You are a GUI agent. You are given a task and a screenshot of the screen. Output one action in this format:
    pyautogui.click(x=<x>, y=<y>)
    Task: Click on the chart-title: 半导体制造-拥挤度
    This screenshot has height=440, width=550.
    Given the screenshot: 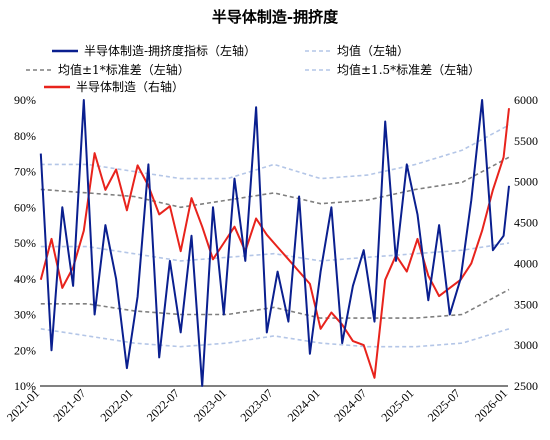 What is the action you would take?
    pyautogui.click(x=275, y=17)
    